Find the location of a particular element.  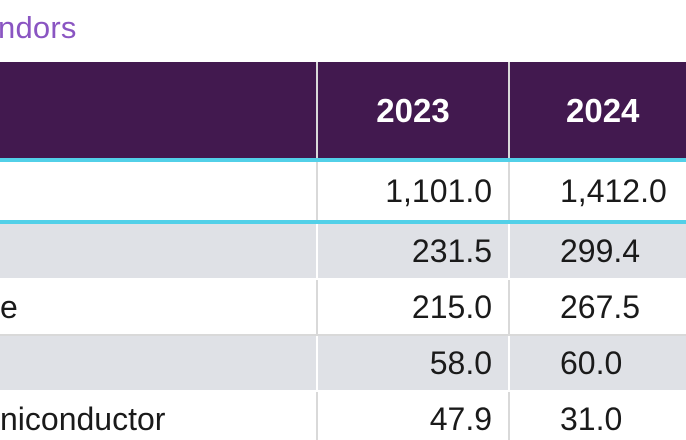

row-value-2023: 231.5 is located at coordinates (414, 252).